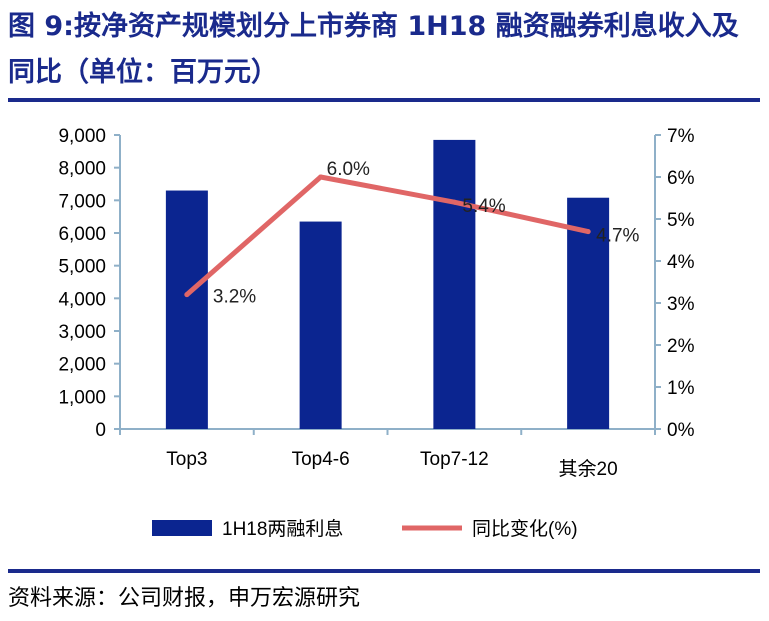  I want to click on x-tick-label: Top3, so click(186, 459).